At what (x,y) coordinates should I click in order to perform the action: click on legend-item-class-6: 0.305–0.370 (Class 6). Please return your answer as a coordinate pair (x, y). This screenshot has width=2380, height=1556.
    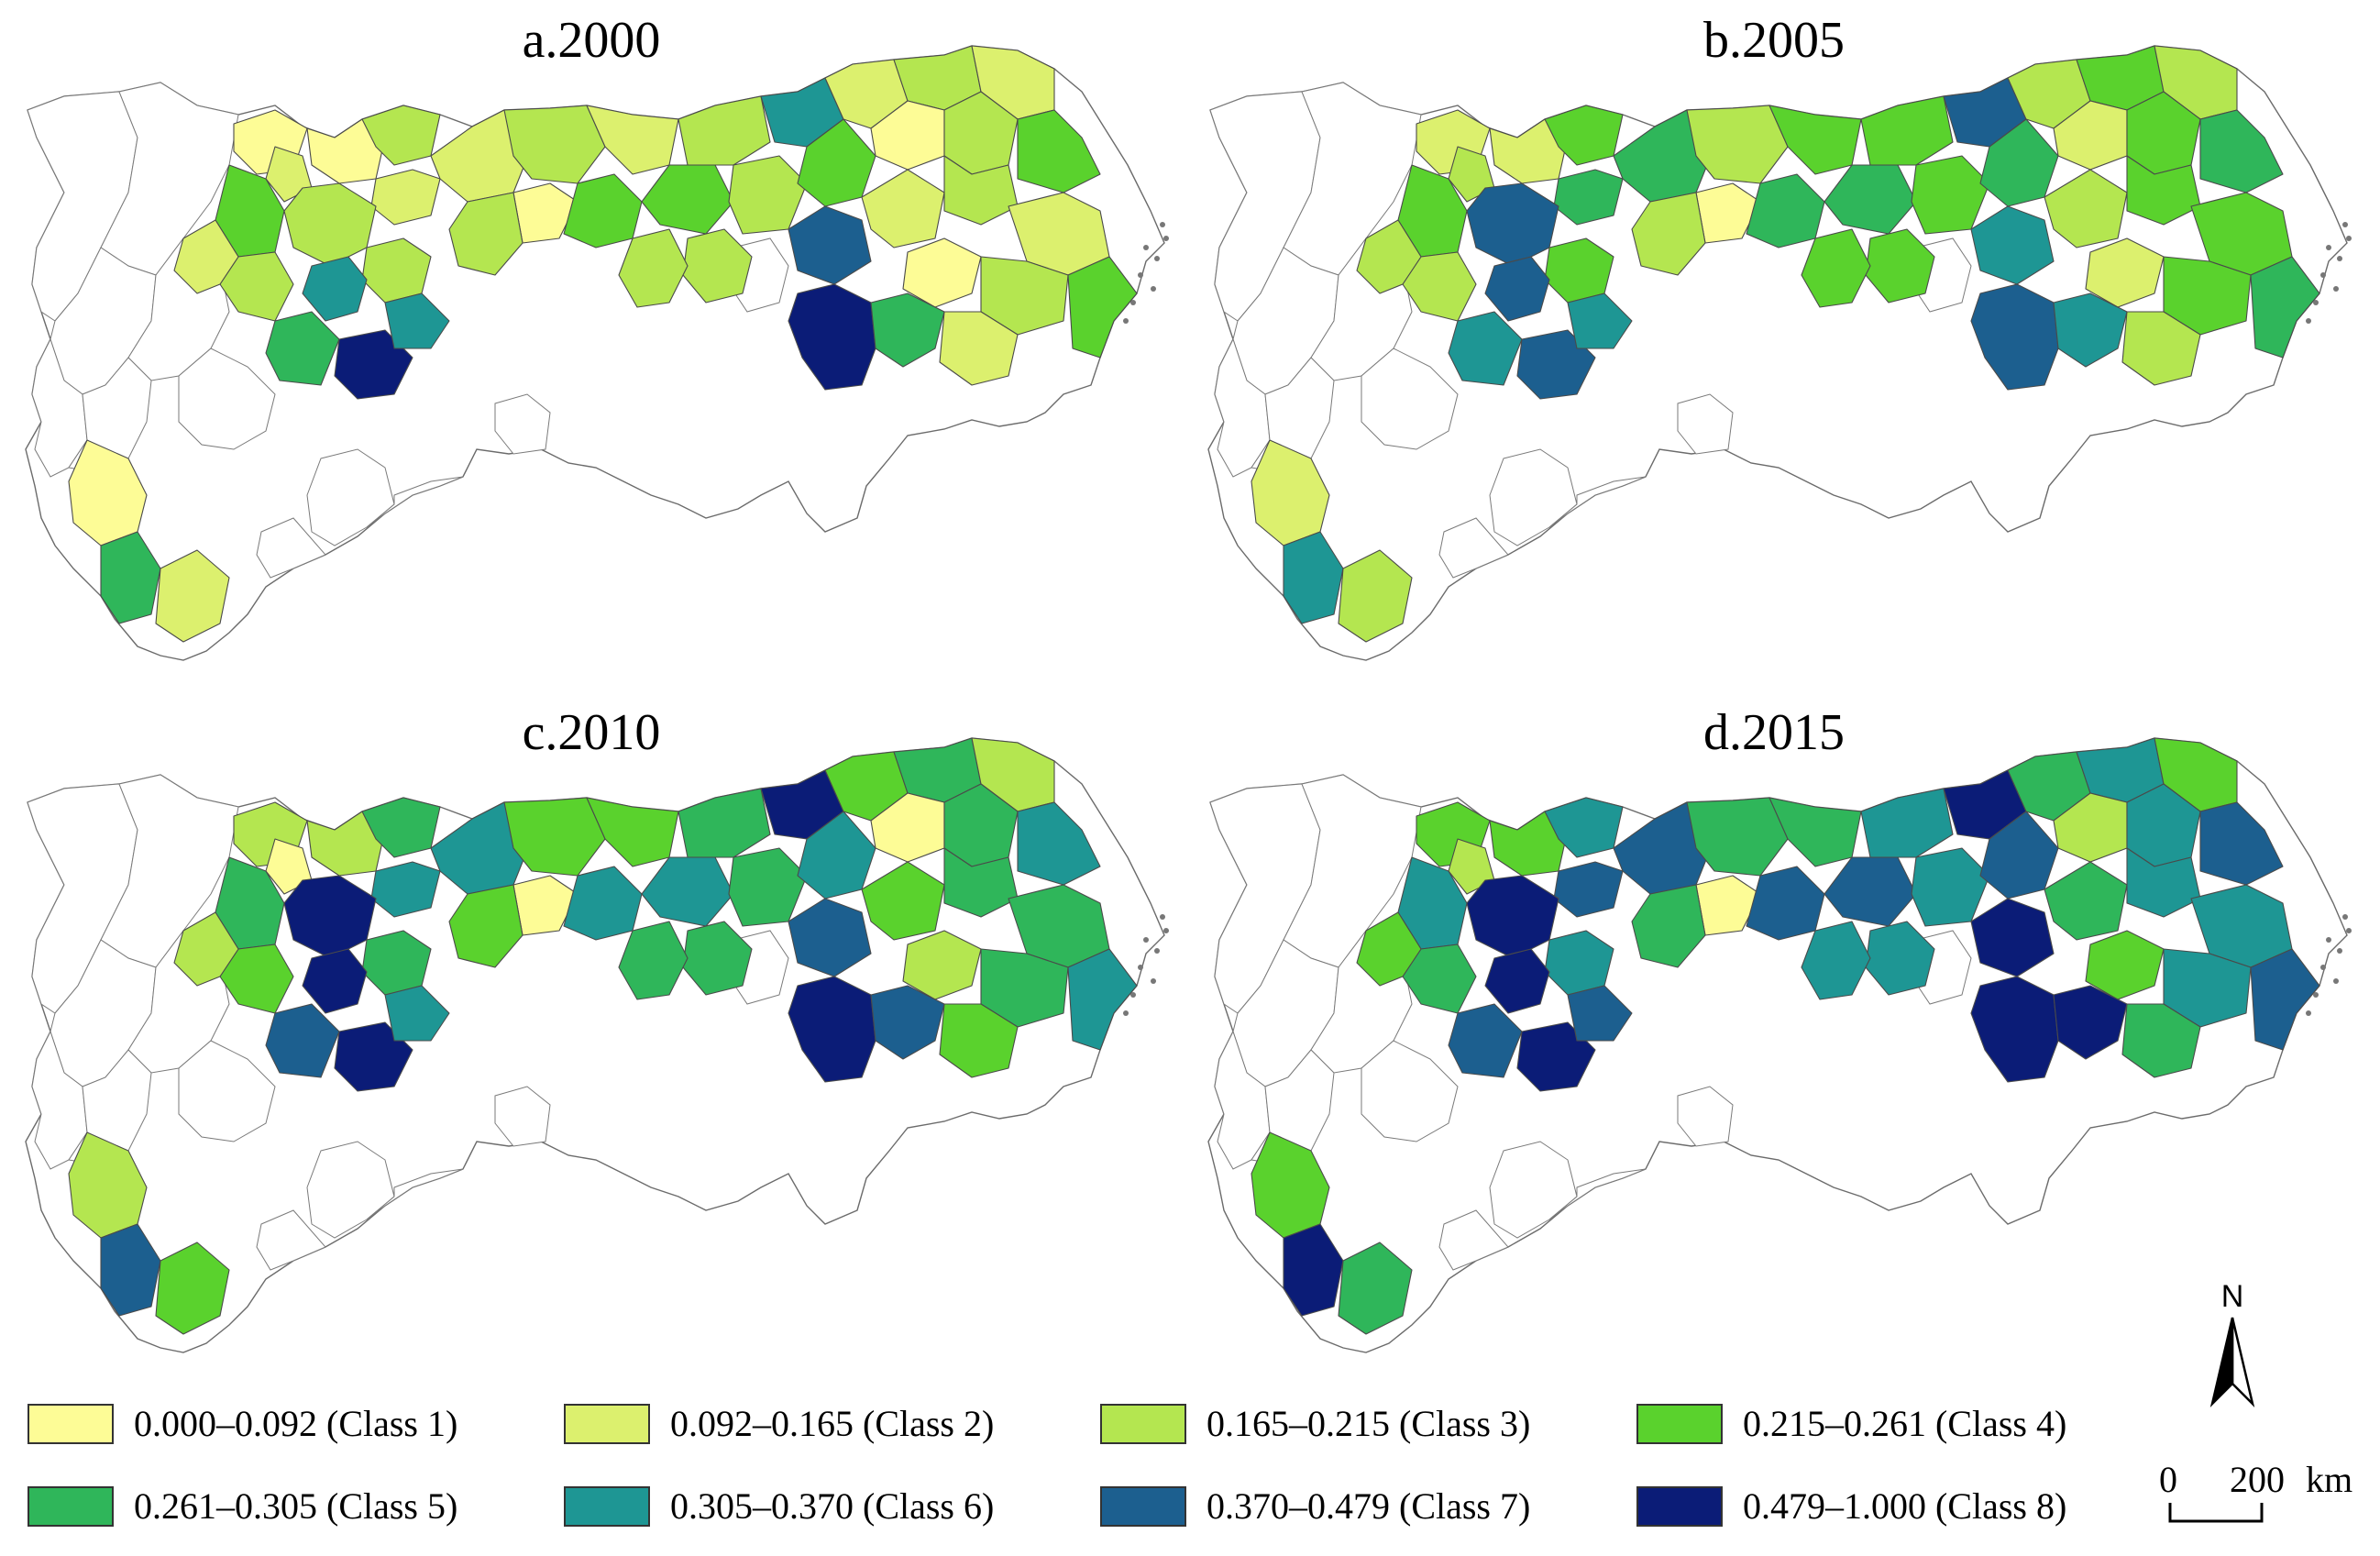
    Looking at the image, I should click on (779, 1506).